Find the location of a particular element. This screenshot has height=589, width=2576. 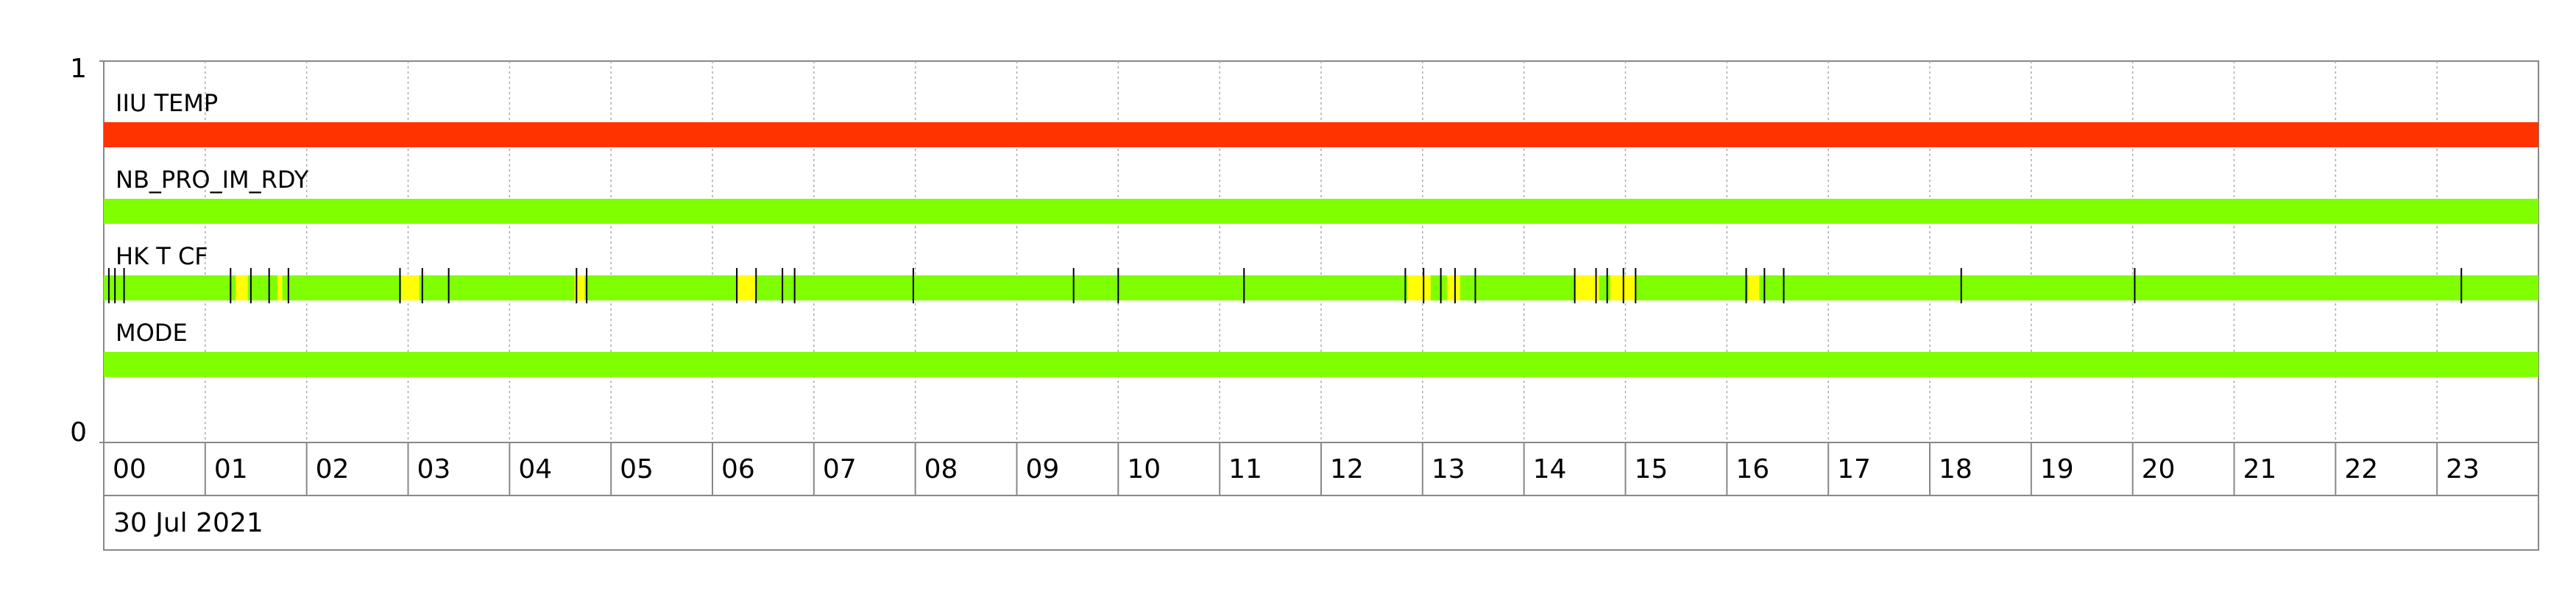

x-tick-label: 00 is located at coordinates (129, 469).